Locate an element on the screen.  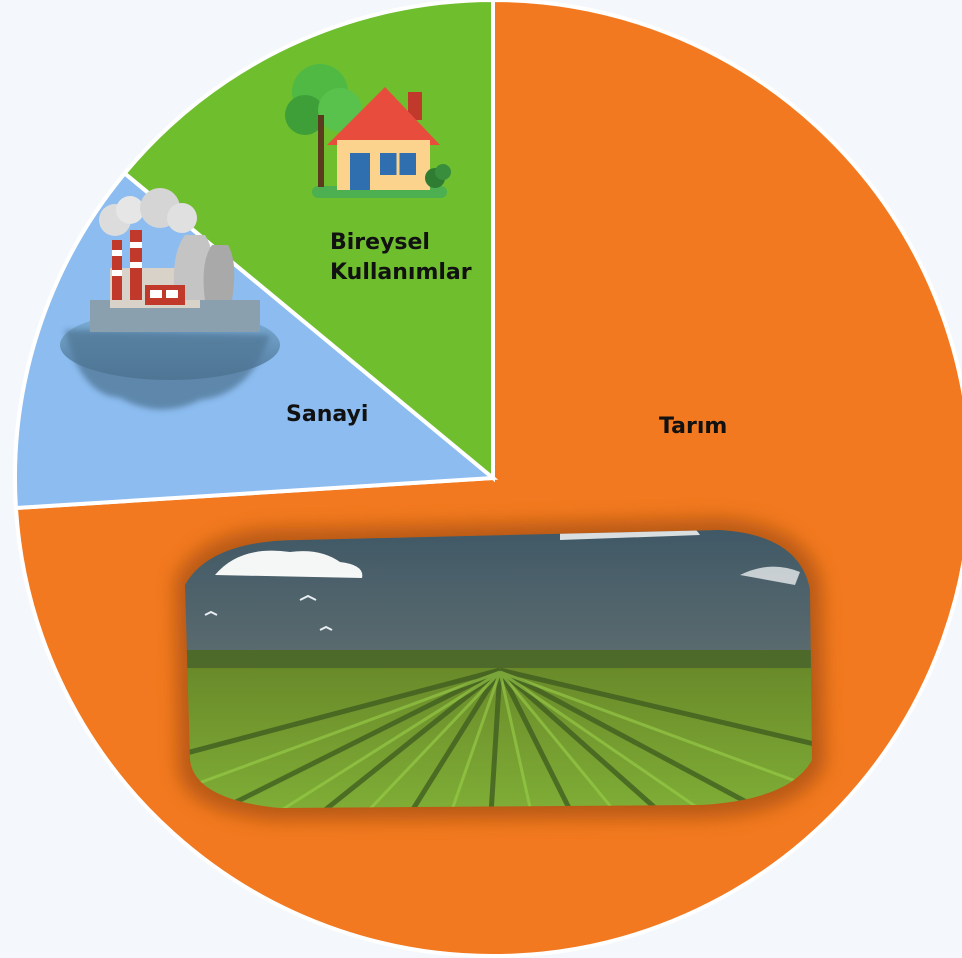
house-icon is located at coordinates (368, 131).